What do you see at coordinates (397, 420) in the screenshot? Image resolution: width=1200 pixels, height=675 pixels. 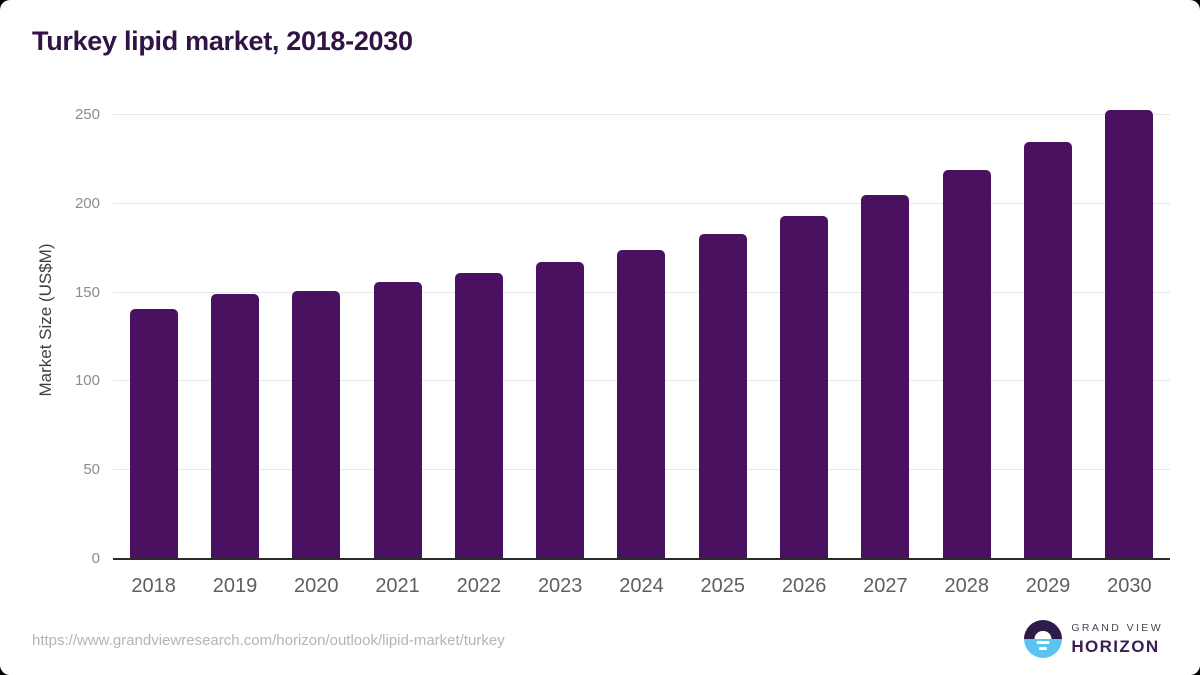 I see `bar-2021` at bounding box center [397, 420].